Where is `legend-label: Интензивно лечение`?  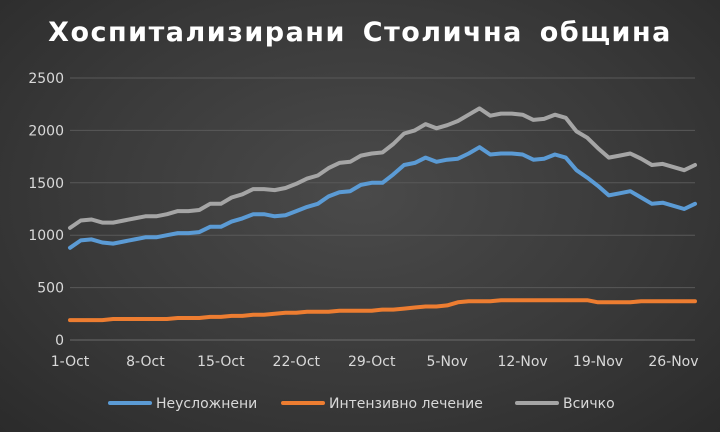 legend-label: Интензивно лечение is located at coordinates (406, 404).